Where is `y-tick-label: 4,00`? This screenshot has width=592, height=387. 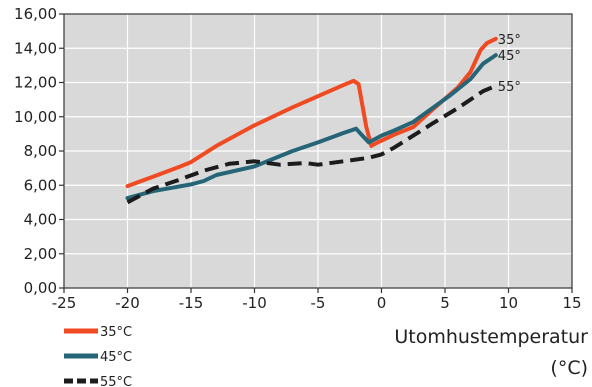 y-tick-label: 4,00 is located at coordinates (40, 220).